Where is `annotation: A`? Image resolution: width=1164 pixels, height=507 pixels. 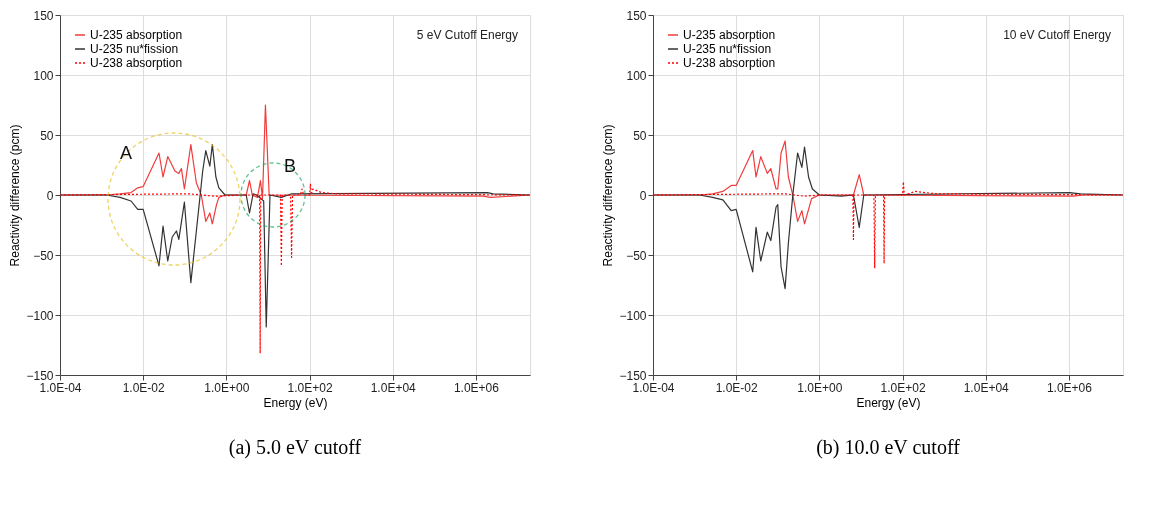
annotation: A is located at coordinates (126, 153).